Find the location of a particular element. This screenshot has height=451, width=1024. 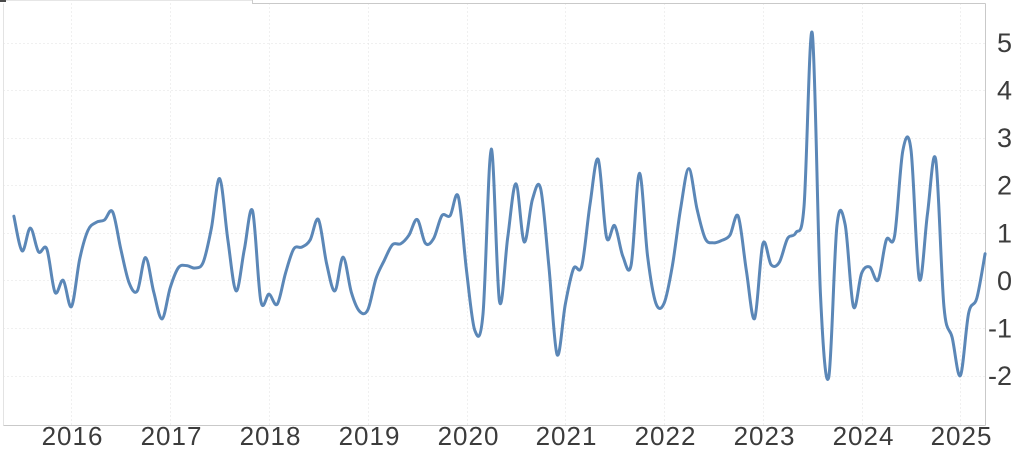

cropped-toolbar-bottom-edge is located at coordinates (126, 0).